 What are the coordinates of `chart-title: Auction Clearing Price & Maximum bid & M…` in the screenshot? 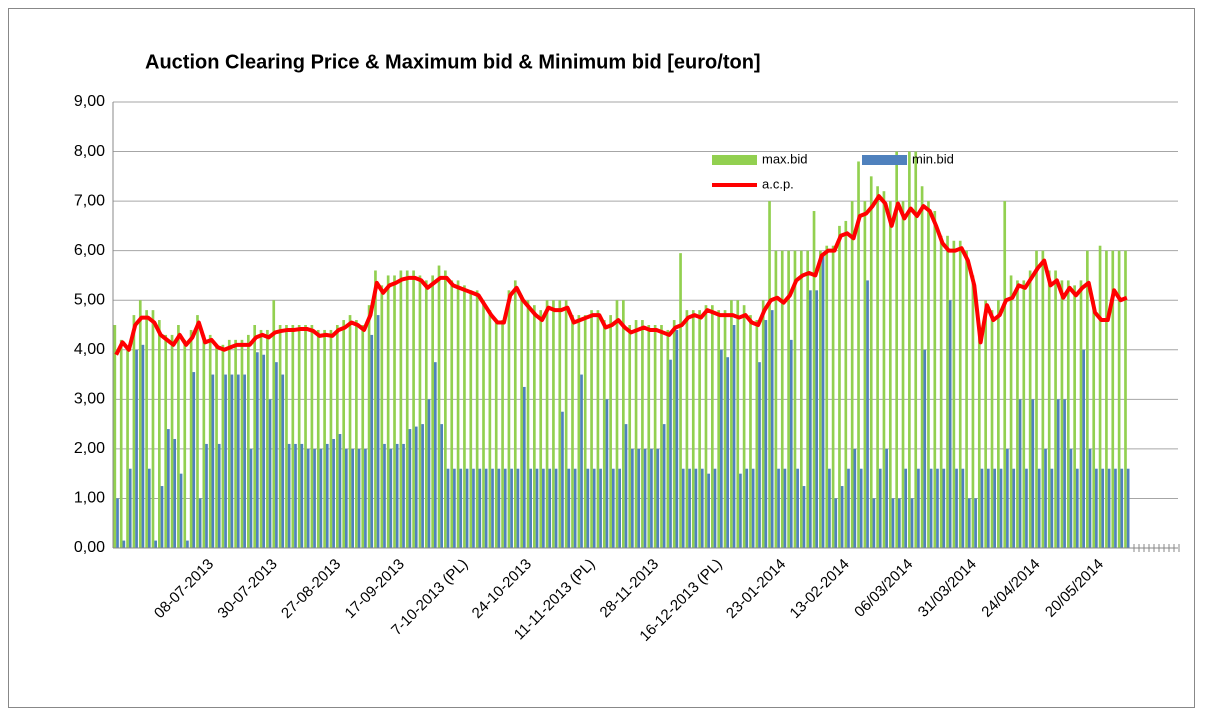 It's located at (453, 62).